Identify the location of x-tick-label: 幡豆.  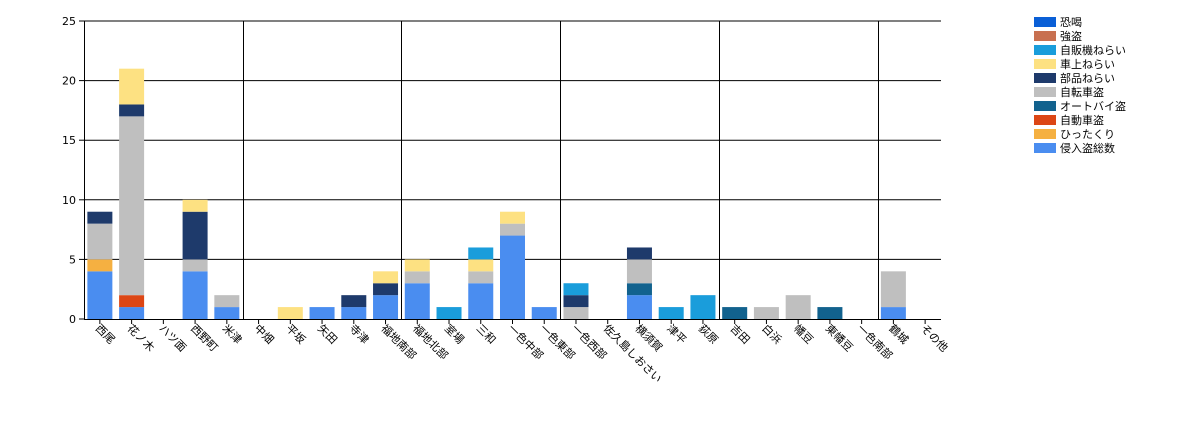
(803, 333).